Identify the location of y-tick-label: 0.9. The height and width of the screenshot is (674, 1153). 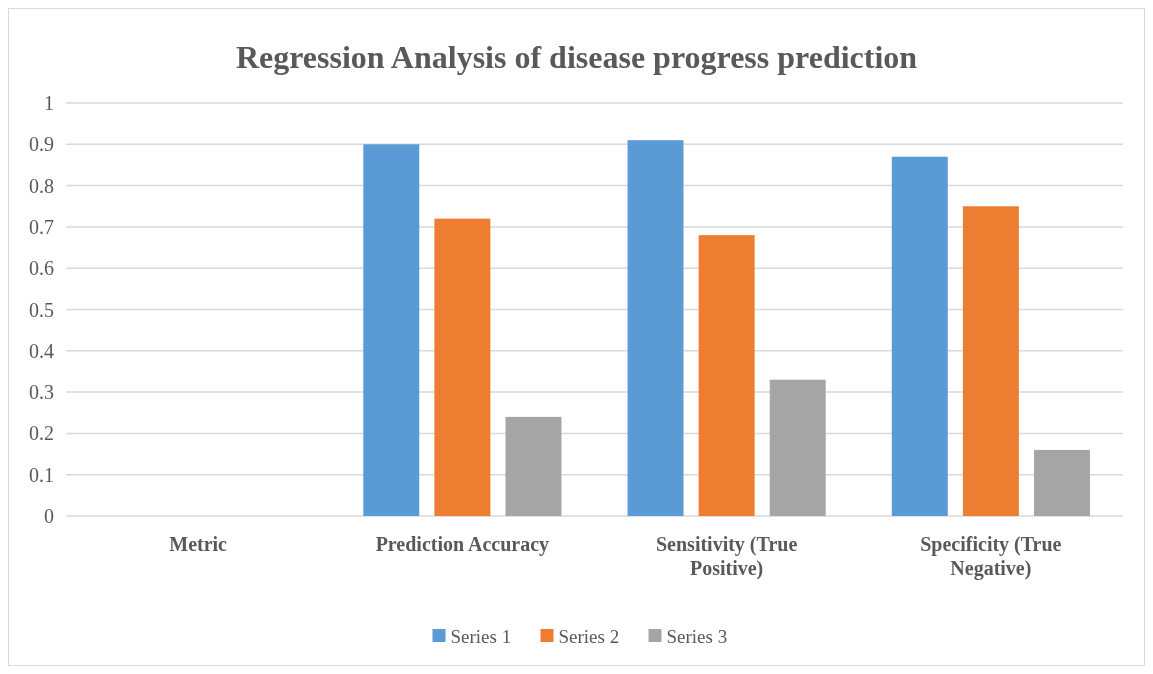
(41, 144).